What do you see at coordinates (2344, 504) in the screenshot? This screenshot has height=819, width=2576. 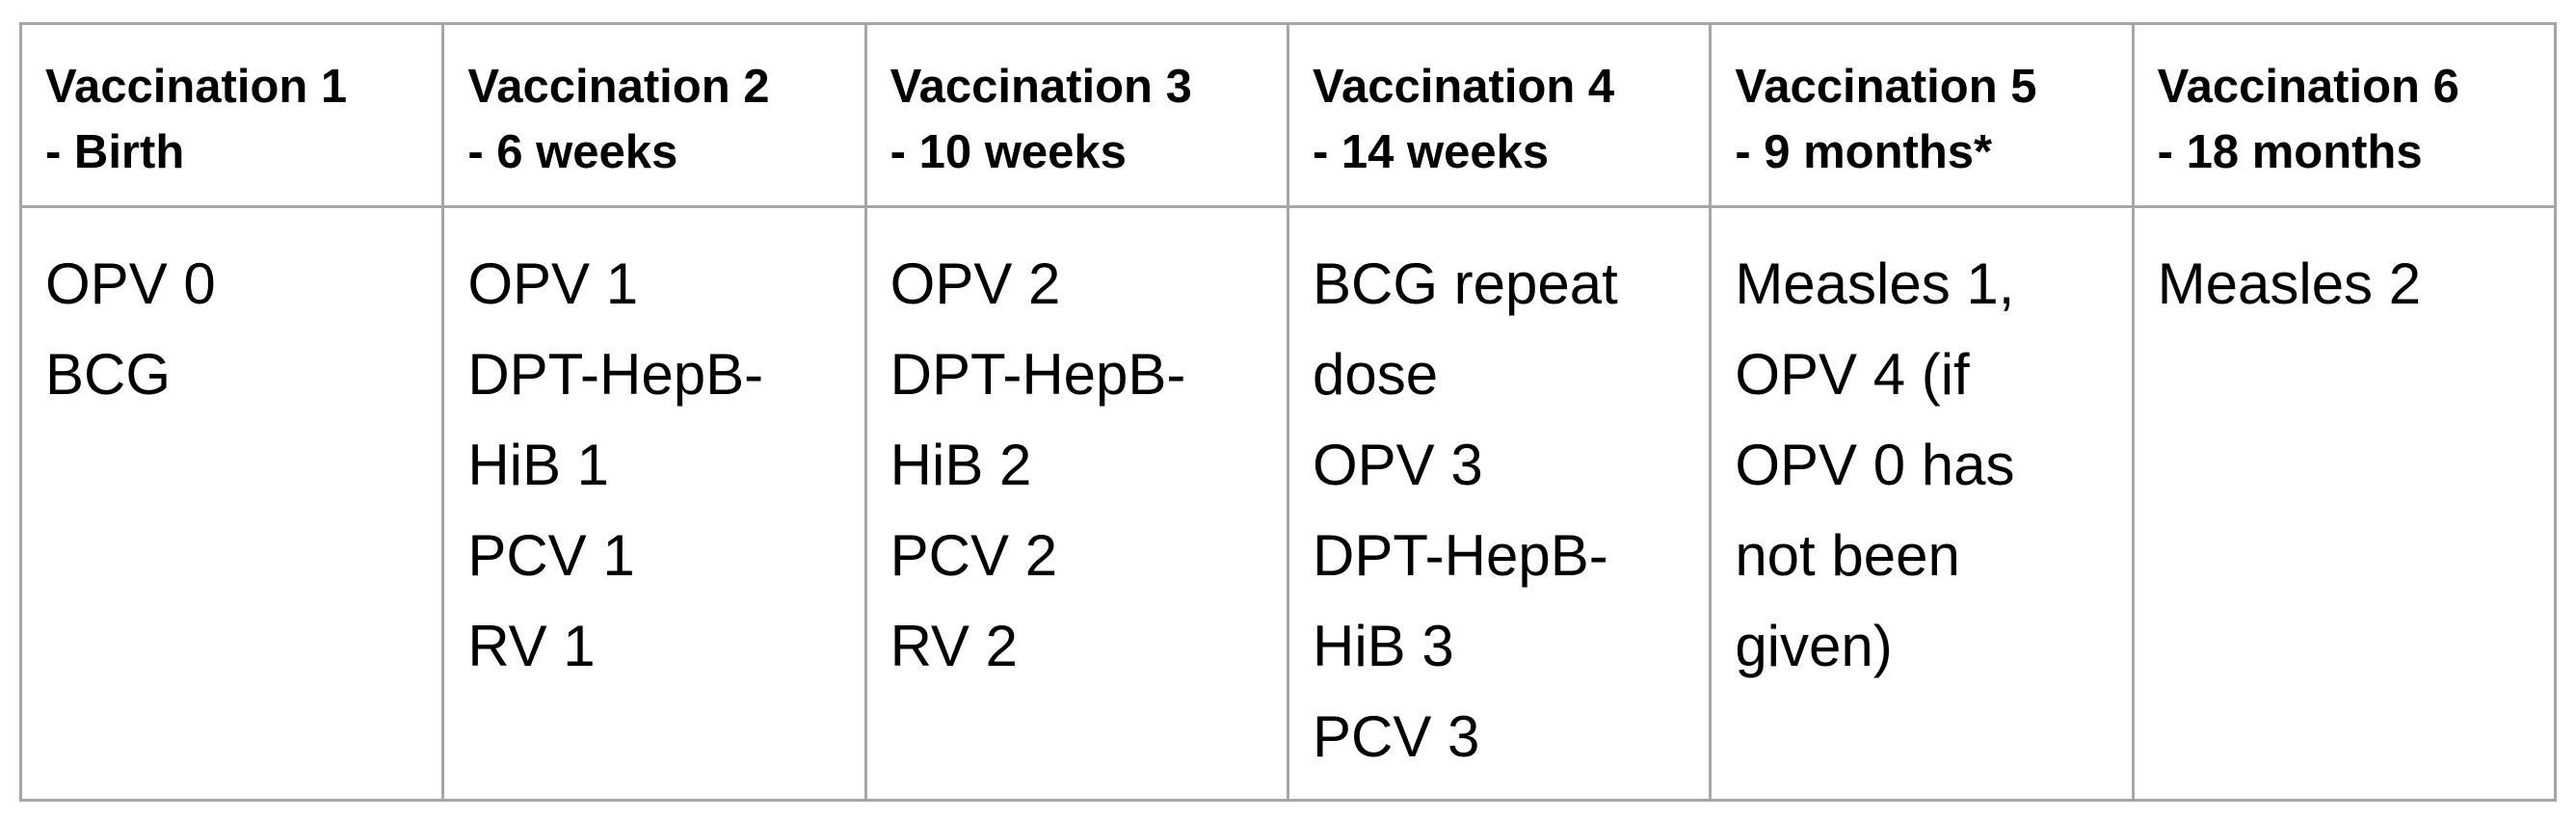 I see `vaccine-cell-6: Measles 2` at bounding box center [2344, 504].